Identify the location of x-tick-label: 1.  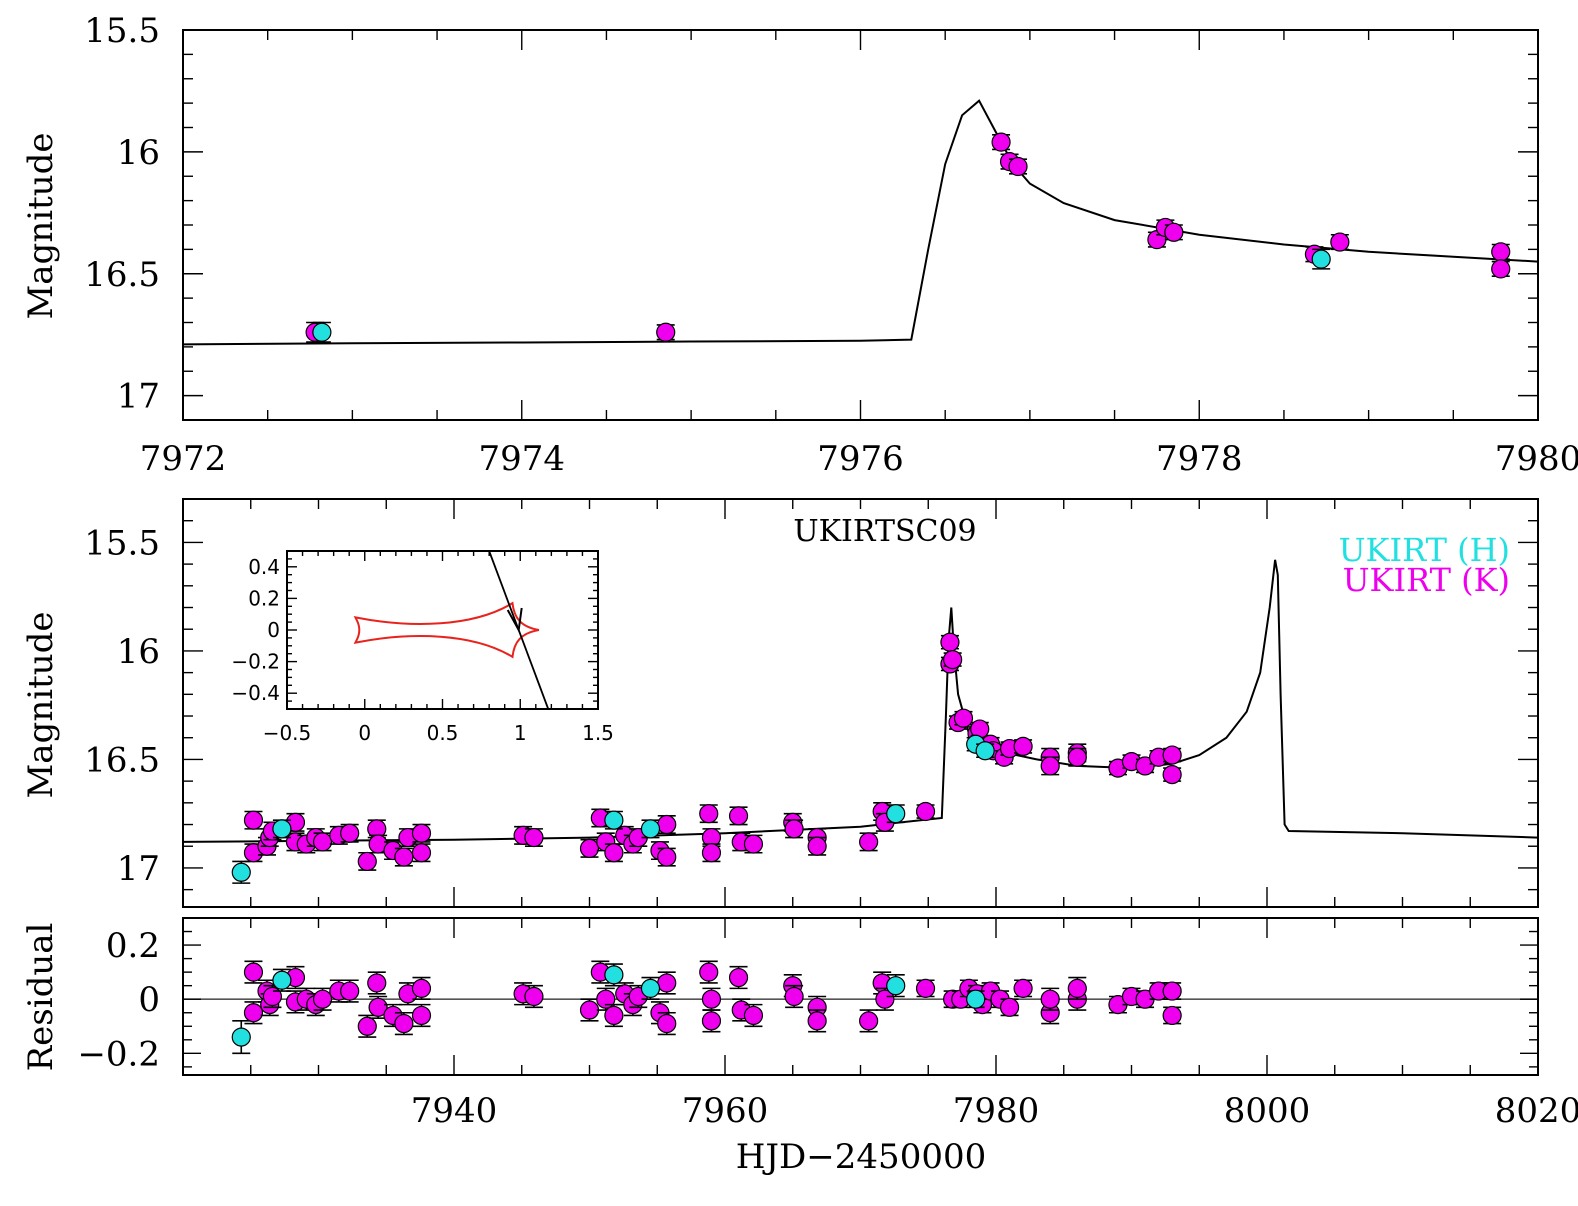
(520, 733).